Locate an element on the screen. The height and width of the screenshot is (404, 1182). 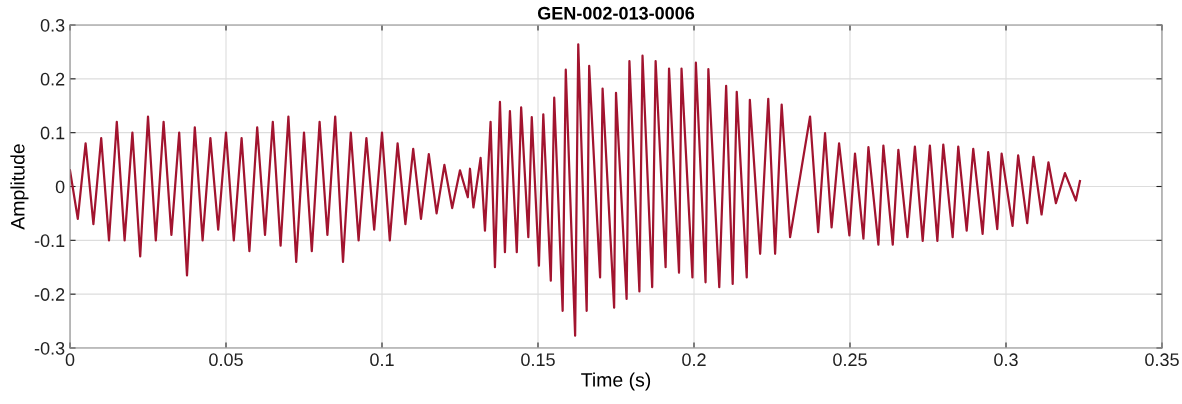
x-tick-label: 0.2 is located at coordinates (694, 360).